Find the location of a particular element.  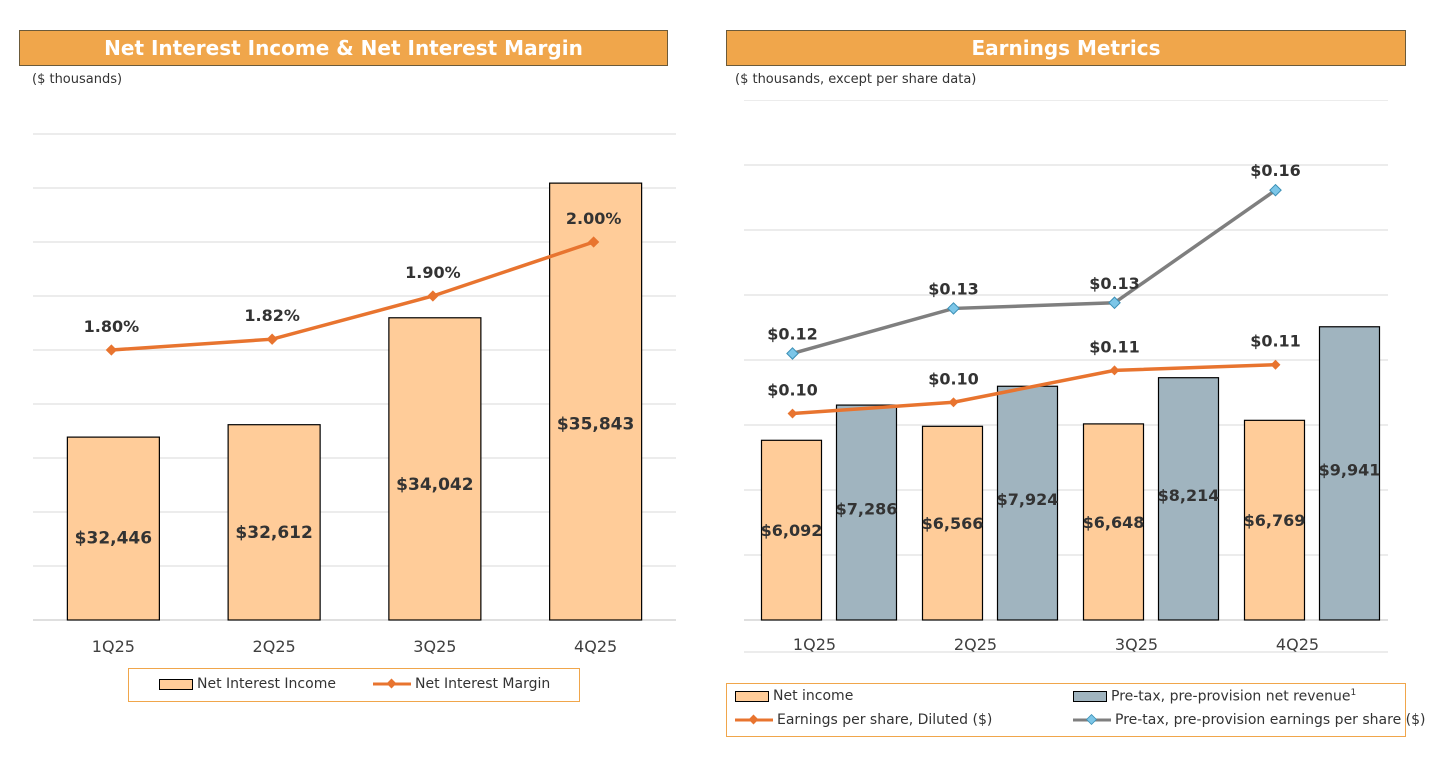

right-chart-subtitle: ($ thousands, except per share data) is located at coordinates (856, 79).